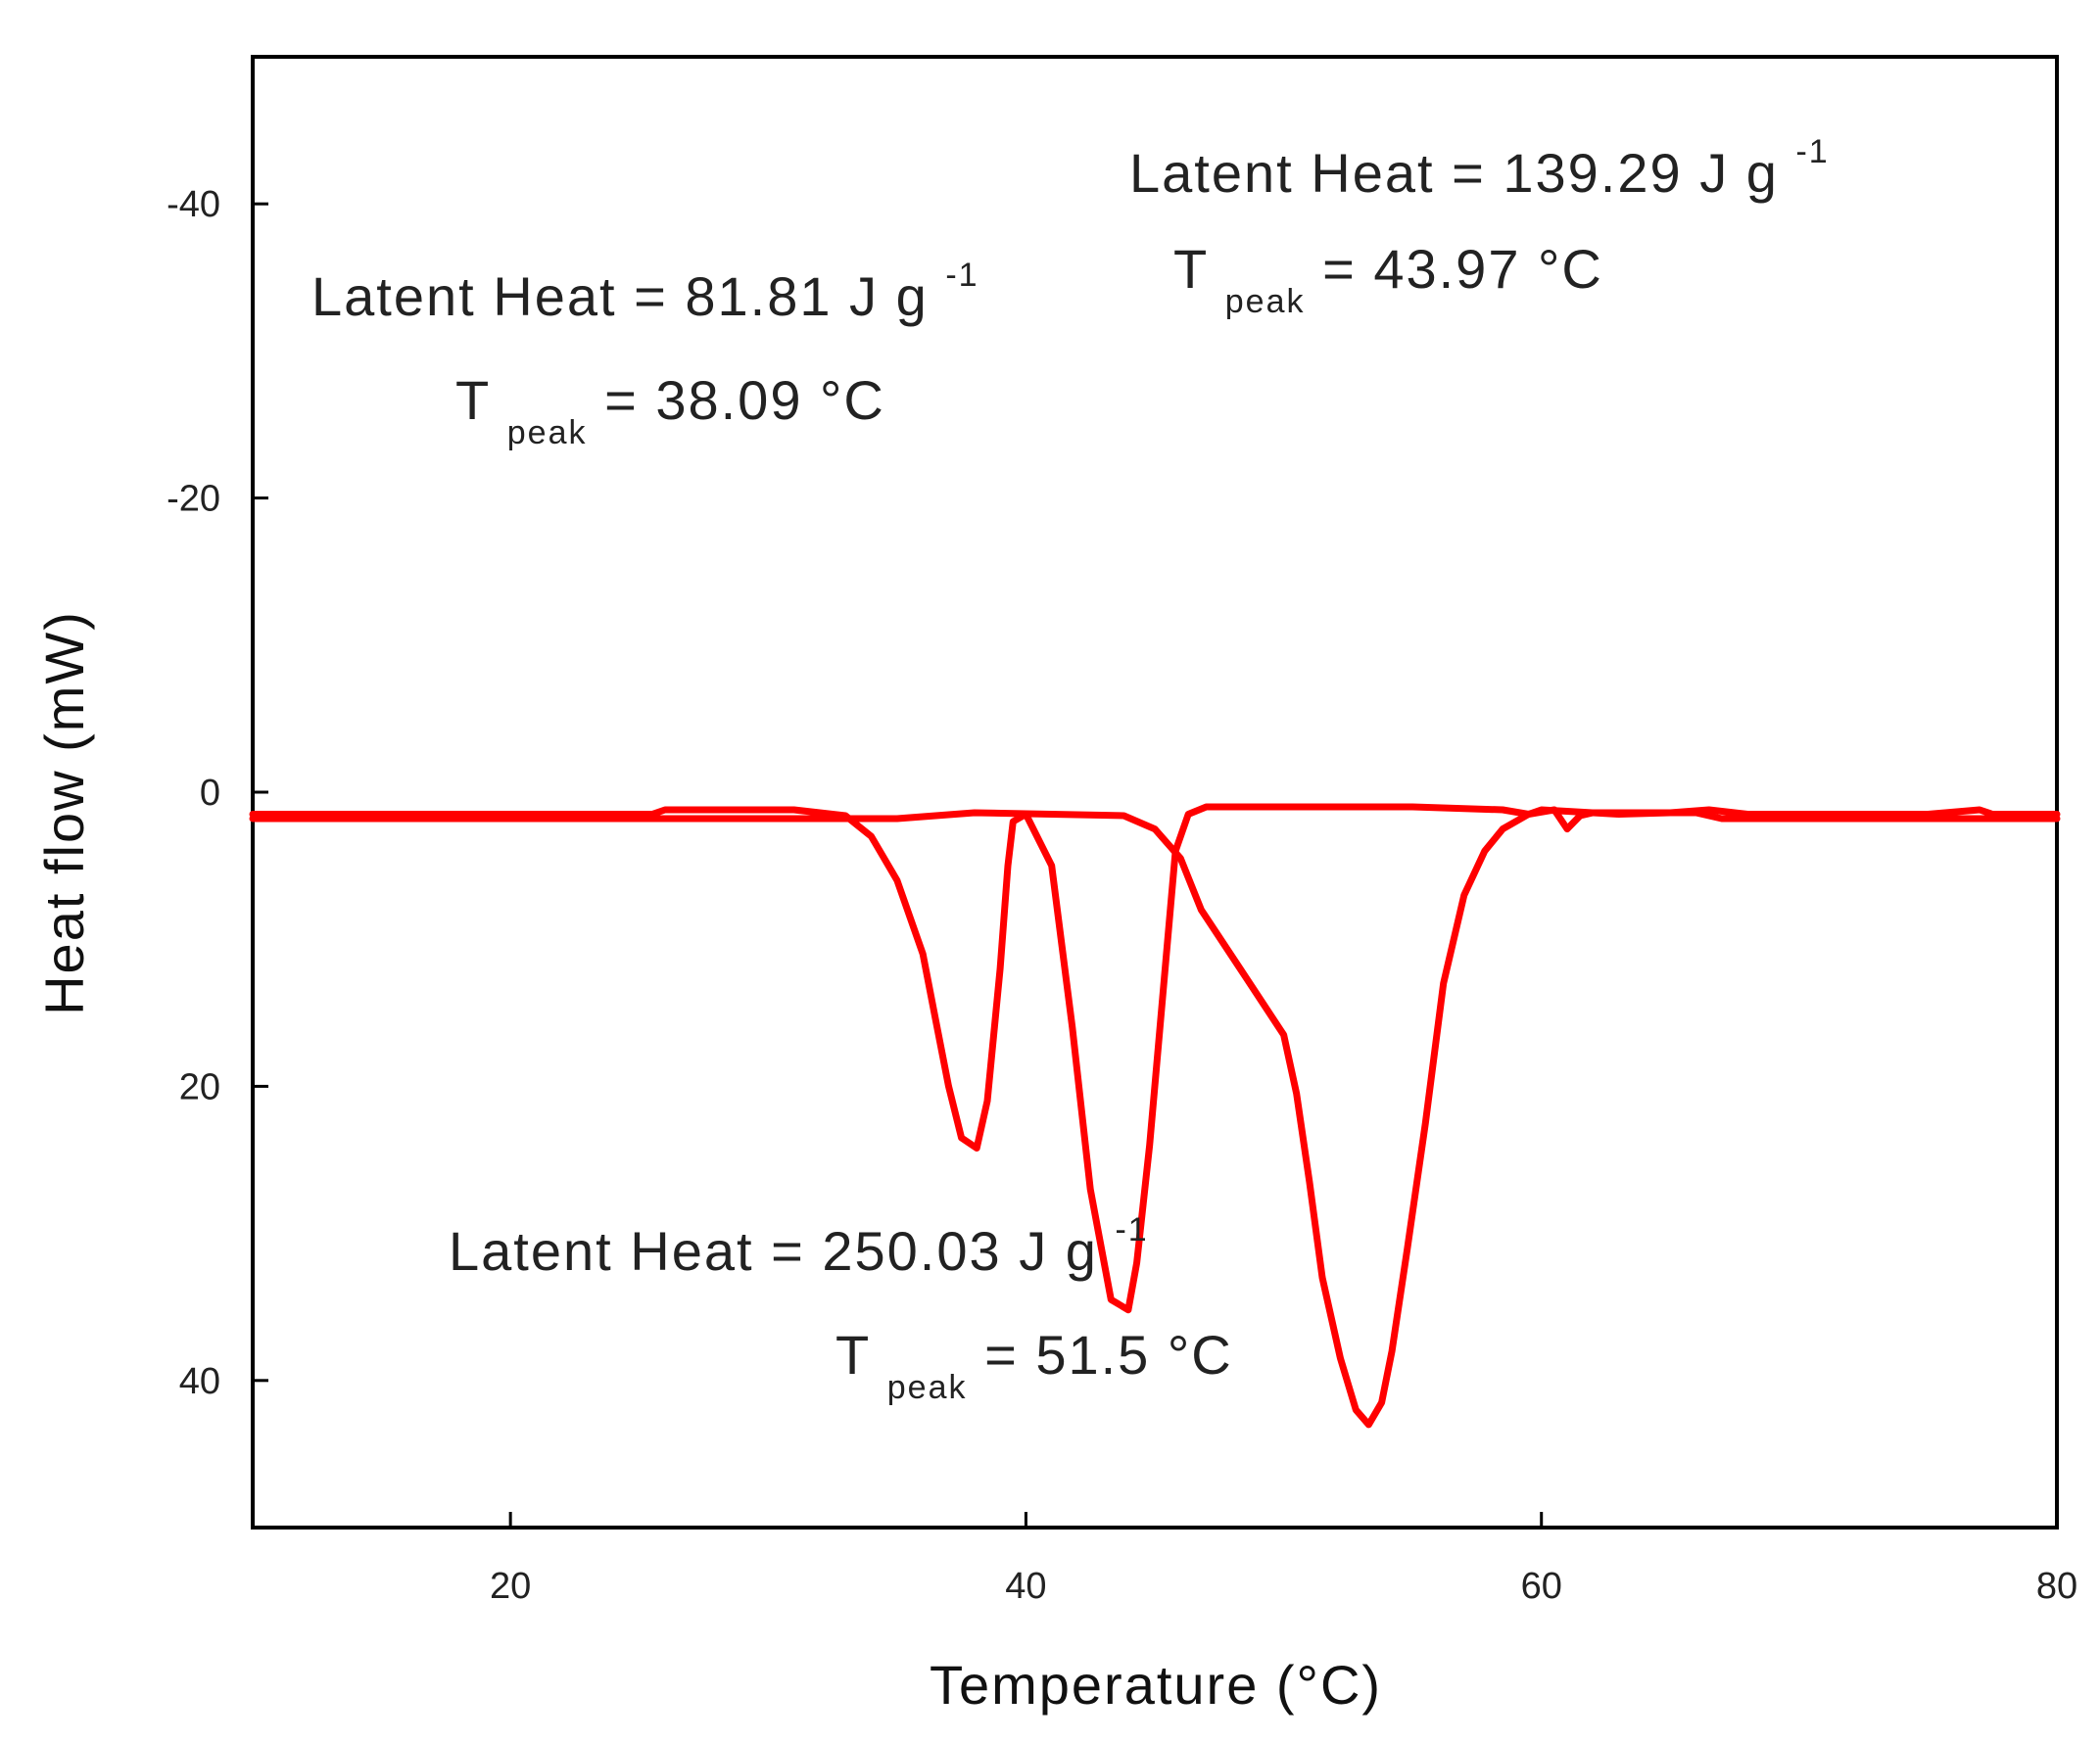 This screenshot has width=2100, height=1742. I want to click on x-tick-label: 80, so click(2057, 1587).